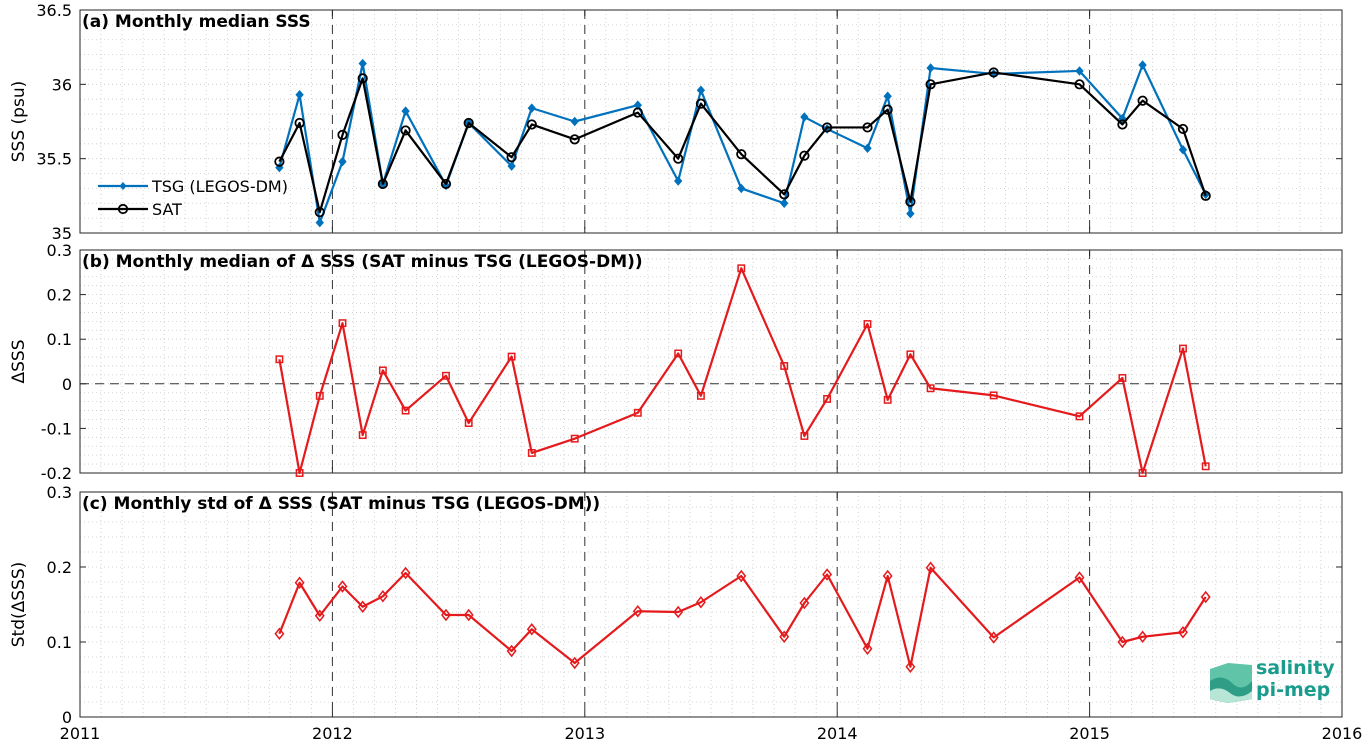  I want to click on y-tick-label: 35.5, so click(54, 159).